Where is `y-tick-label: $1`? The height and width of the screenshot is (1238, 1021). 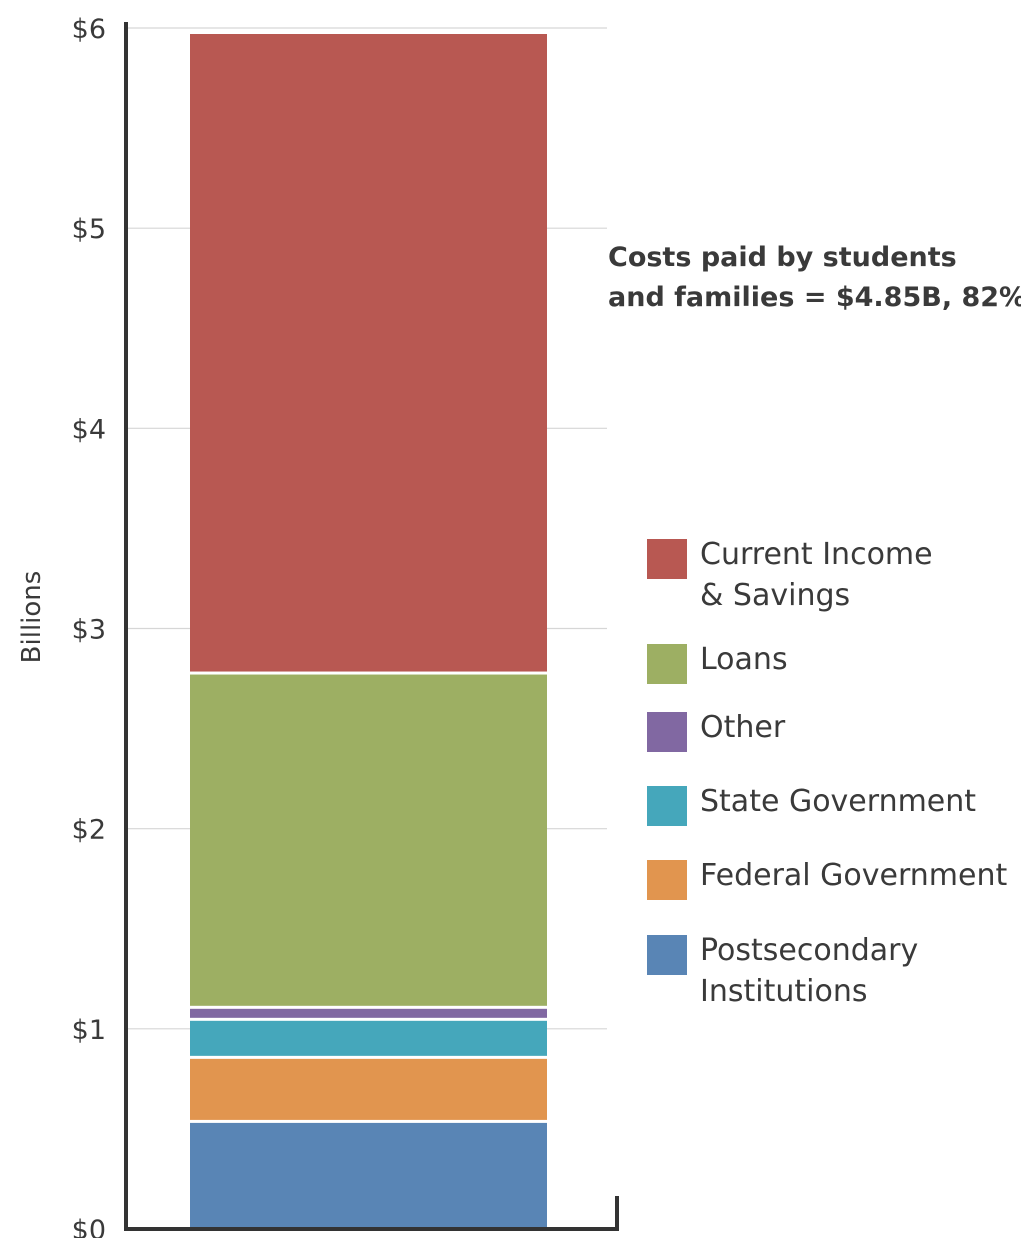
y-tick-label: $1 is located at coordinates (89, 1030).